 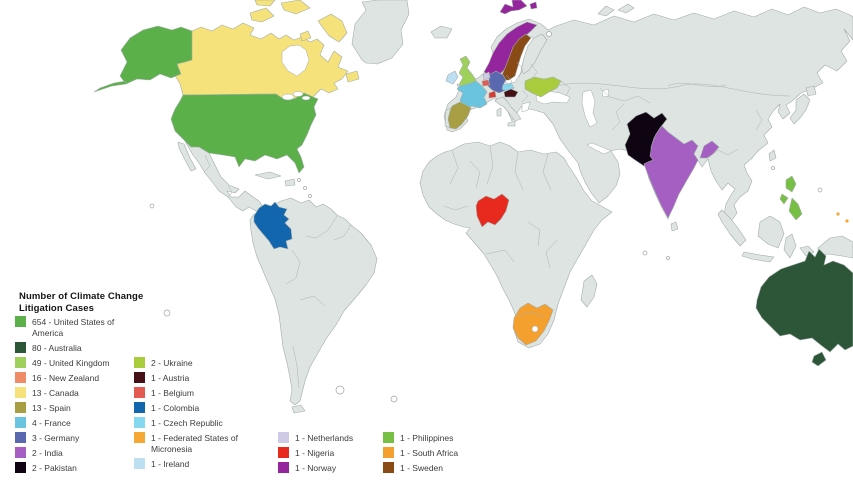 What do you see at coordinates (589, 108) in the screenshot?
I see `sea-caspian` at bounding box center [589, 108].